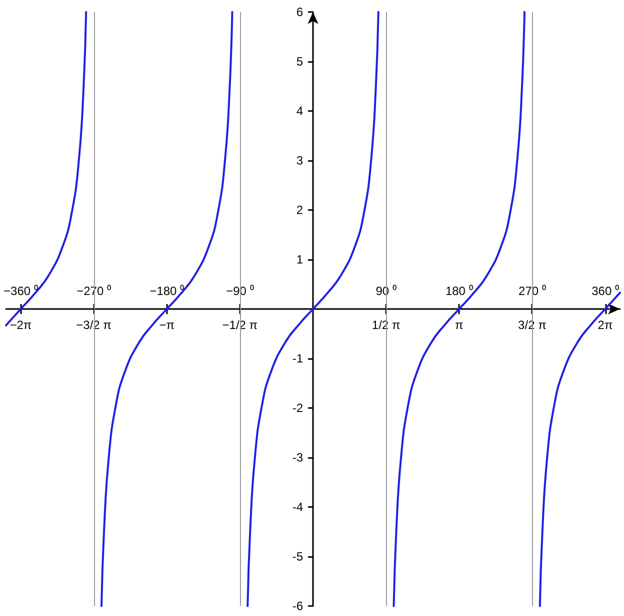 The image size is (624, 616). Describe the element at coordinates (300, 12) in the screenshot. I see `y-tick-label: 6` at that location.